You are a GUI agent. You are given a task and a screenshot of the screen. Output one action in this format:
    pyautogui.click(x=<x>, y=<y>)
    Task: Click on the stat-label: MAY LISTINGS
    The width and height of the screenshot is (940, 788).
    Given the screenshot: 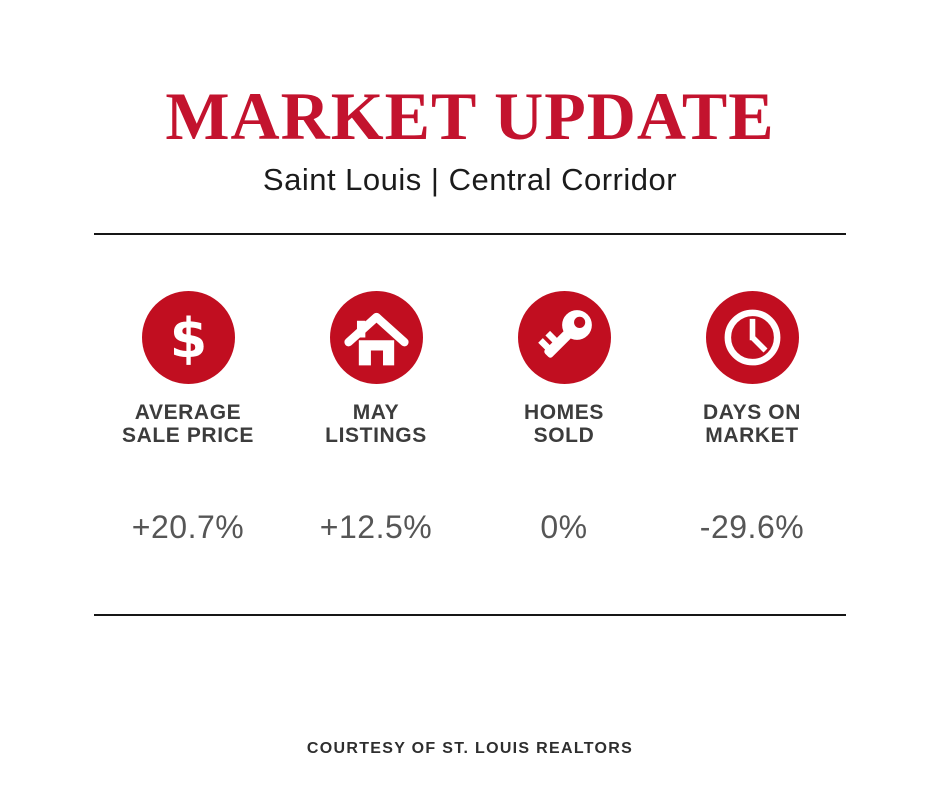 What is the action you would take?
    pyautogui.click(x=376, y=424)
    